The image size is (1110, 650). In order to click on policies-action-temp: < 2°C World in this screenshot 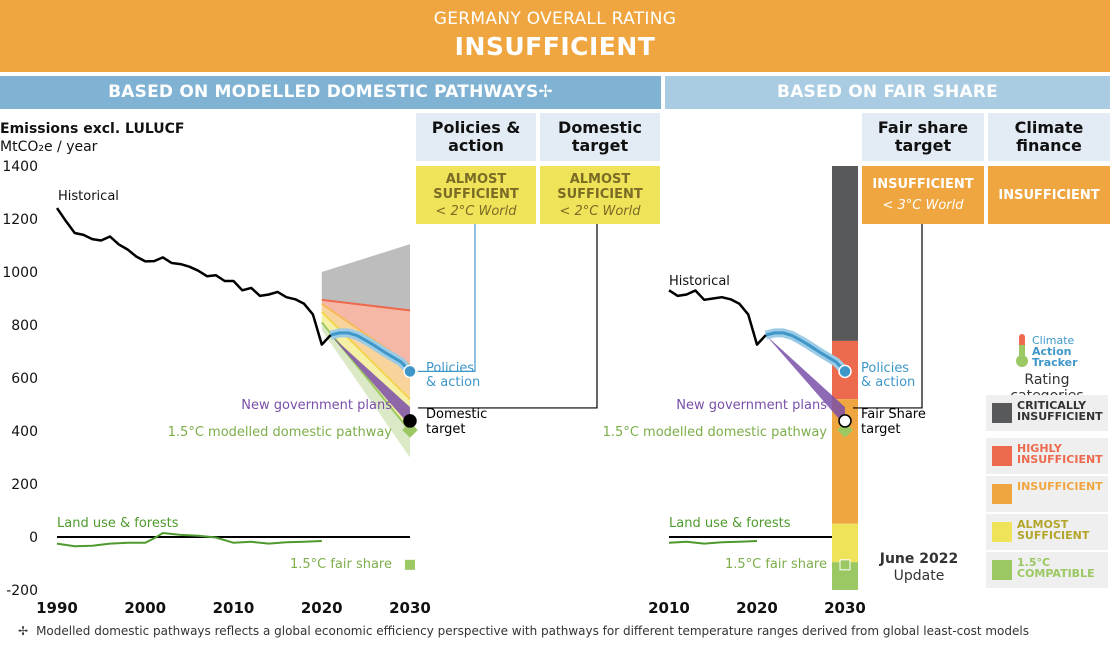, I will do `click(476, 211)`.